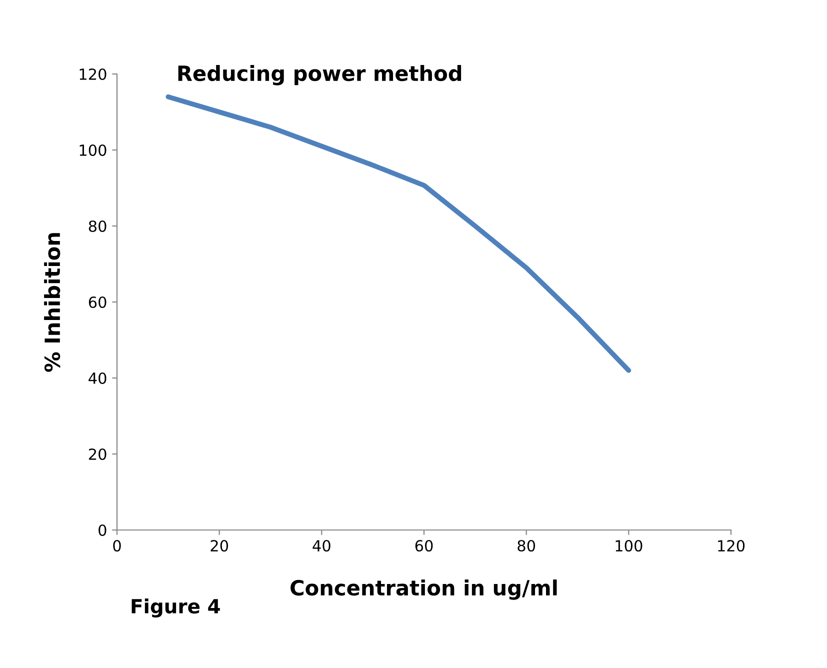  What do you see at coordinates (176, 608) in the screenshot?
I see `caption: Figure 4` at bounding box center [176, 608].